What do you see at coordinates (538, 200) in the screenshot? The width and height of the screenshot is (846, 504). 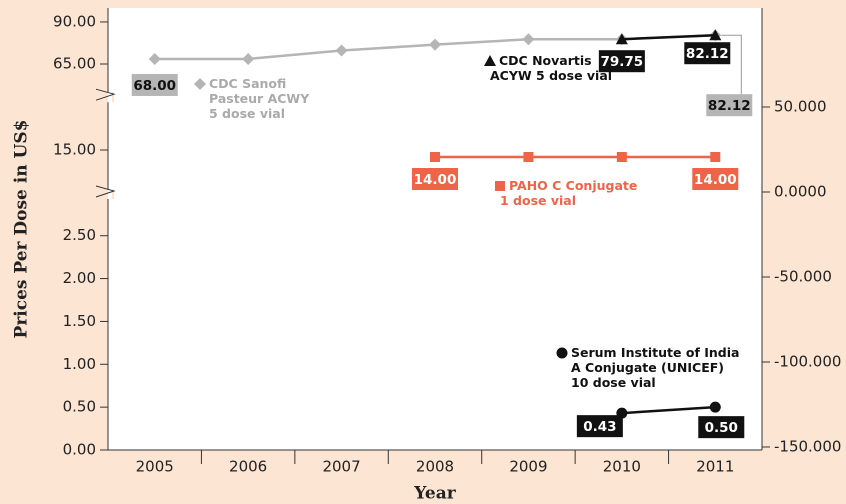 I see `legend-line: 1 dose vial` at bounding box center [538, 200].